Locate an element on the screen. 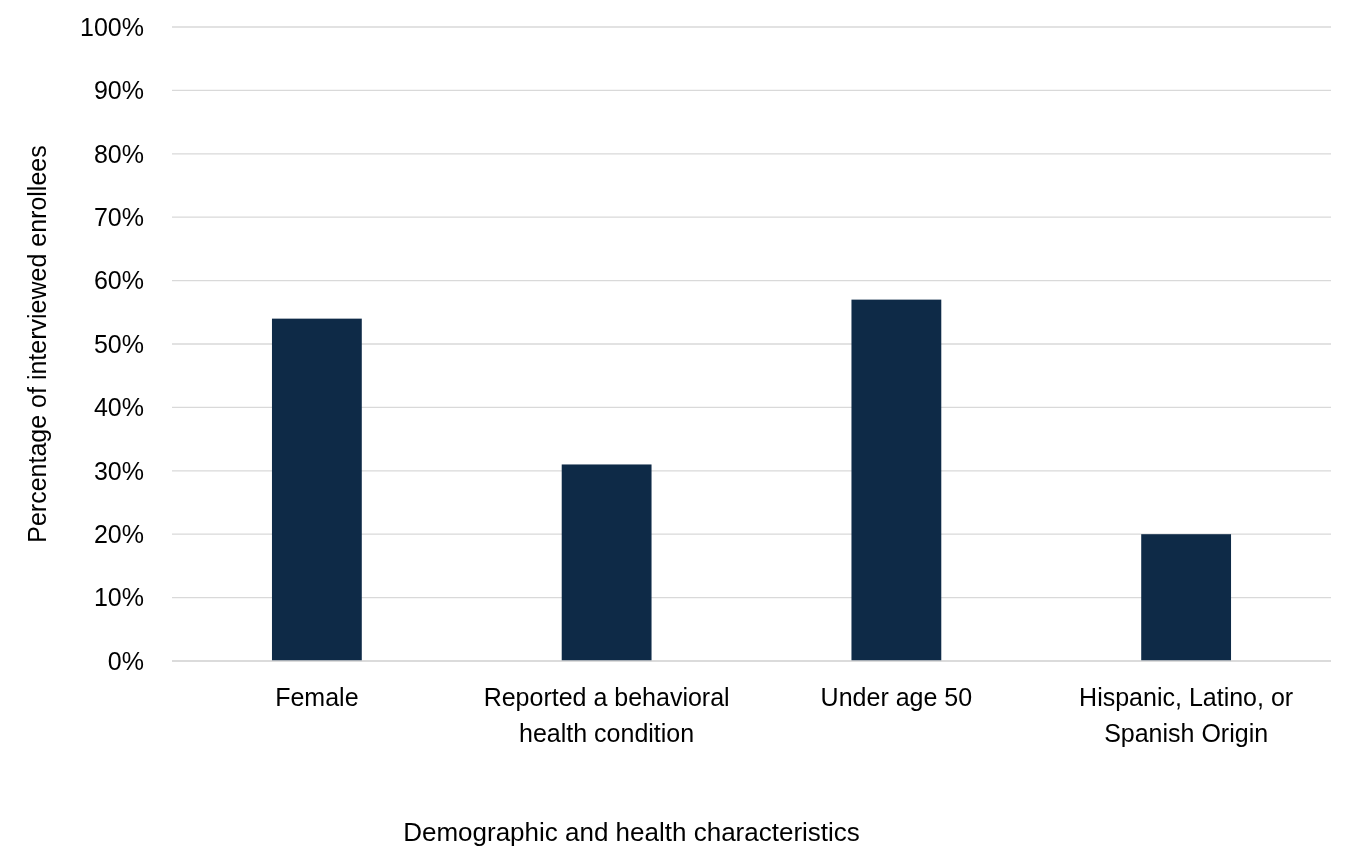 This screenshot has height=851, width=1345. x-tick-label: Female is located at coordinates (317, 696).